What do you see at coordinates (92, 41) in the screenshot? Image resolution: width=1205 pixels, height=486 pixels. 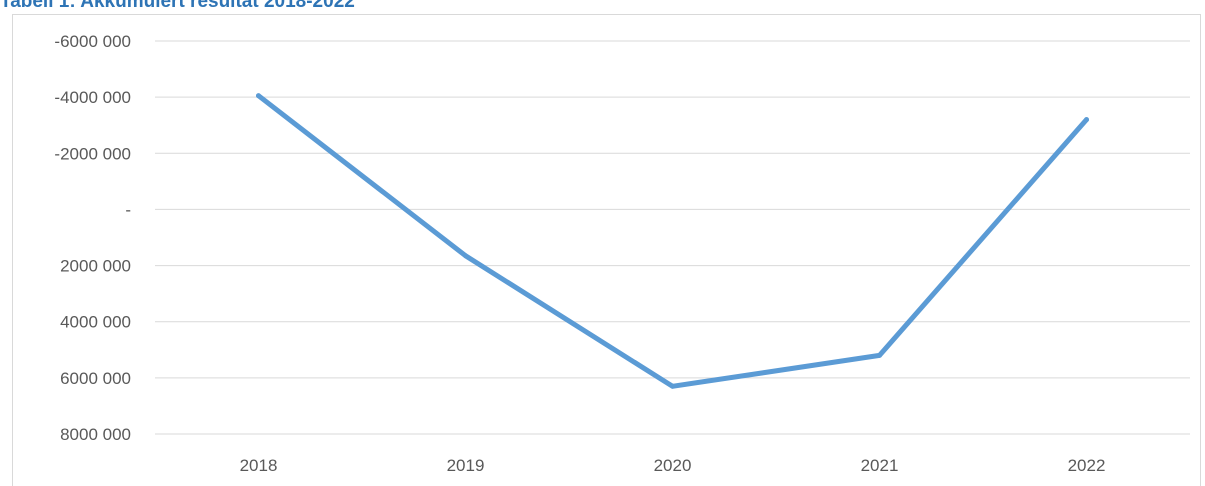 I see `y-tick-label: -6000 000` at bounding box center [92, 41].